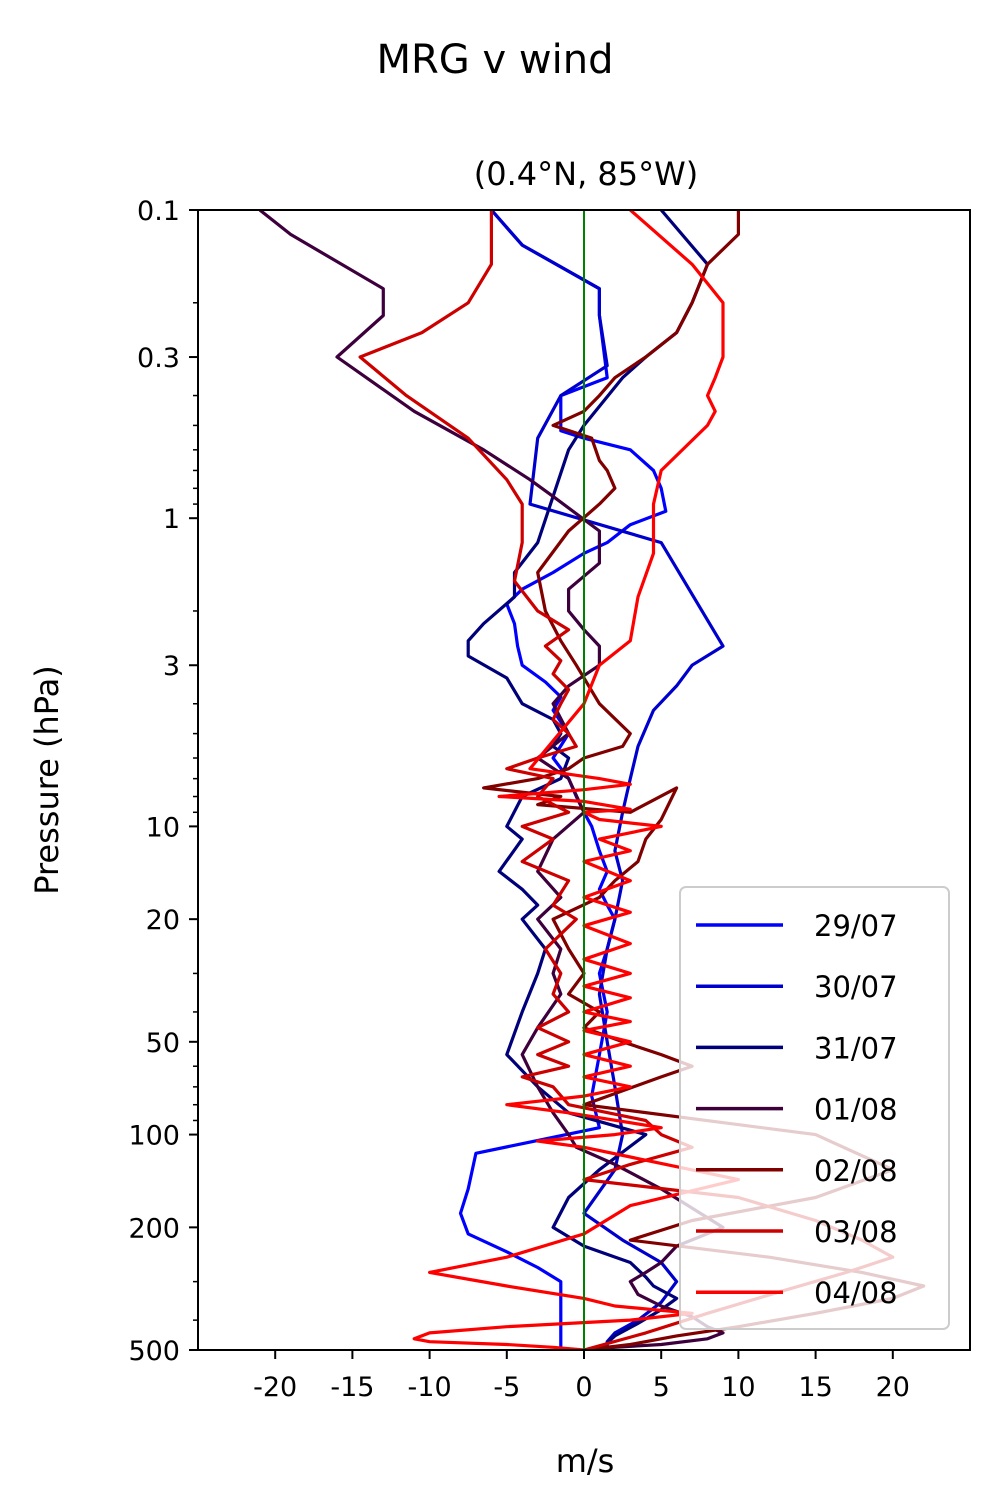  What do you see at coordinates (856, 1048) in the screenshot?
I see `legend-label-2: 31/07` at bounding box center [856, 1048].